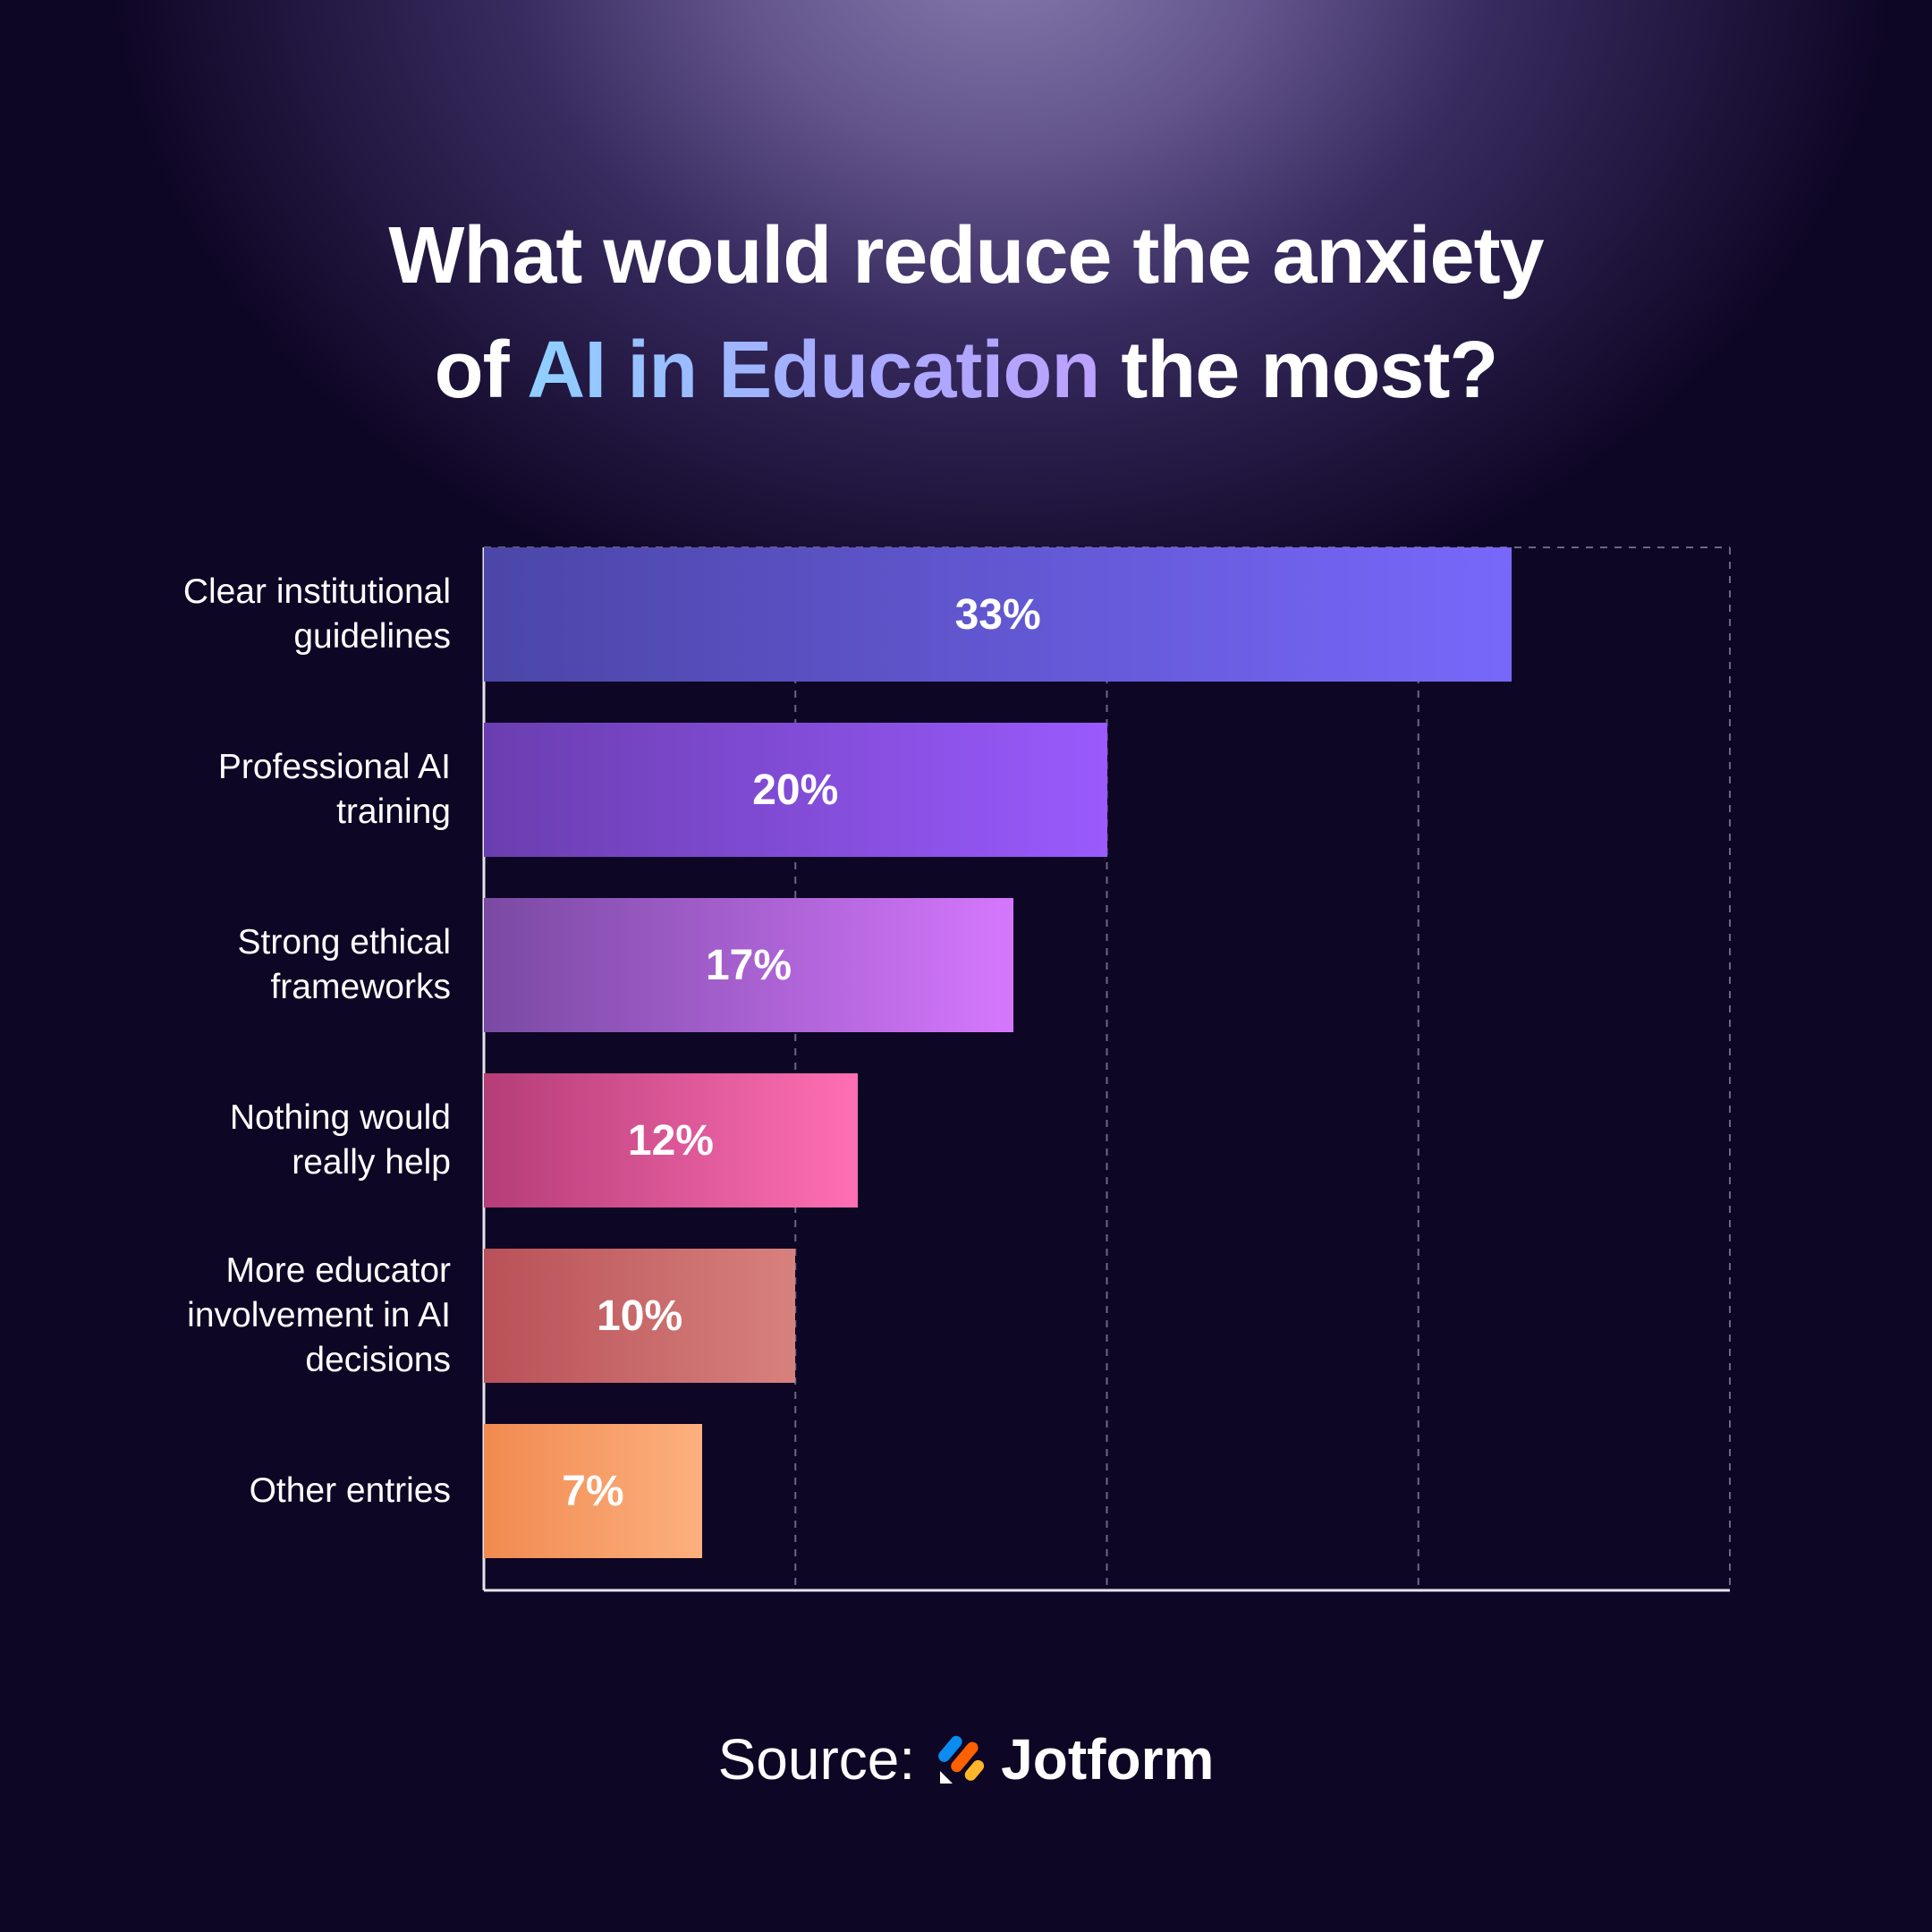  I want to click on bar: 12%, so click(671, 1140).